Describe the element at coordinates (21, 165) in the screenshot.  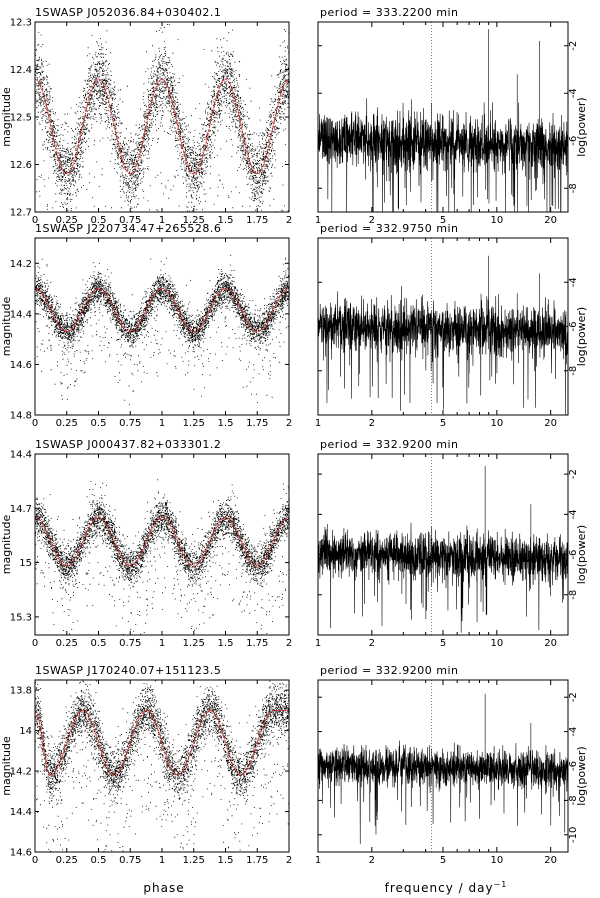
I see `y-tick-label: 12.6` at that location.